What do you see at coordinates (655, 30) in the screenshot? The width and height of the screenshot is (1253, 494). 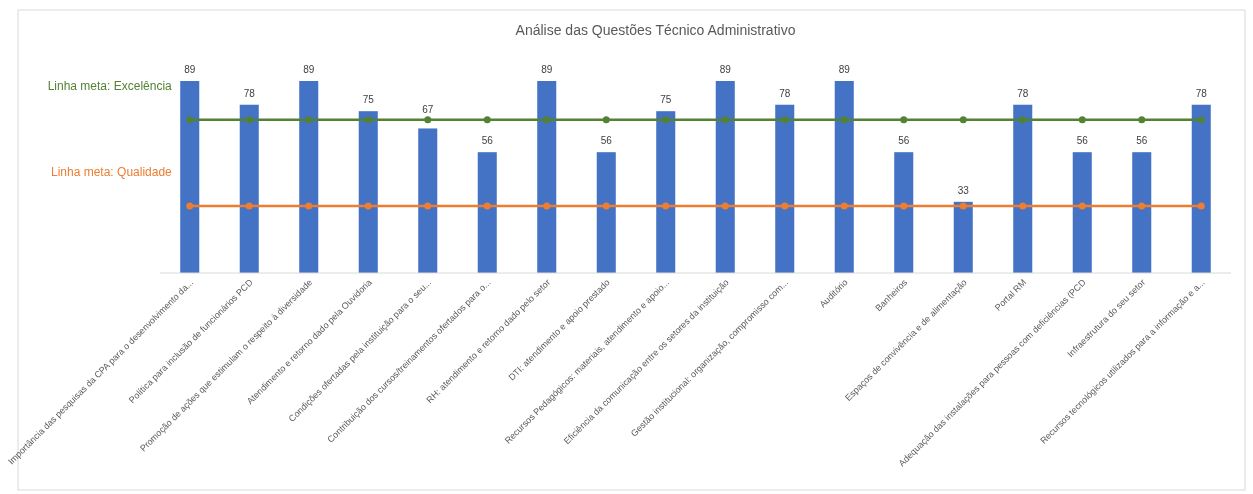 I see `chart-title: Análise das Questões Técnico Administrativo` at bounding box center [655, 30].